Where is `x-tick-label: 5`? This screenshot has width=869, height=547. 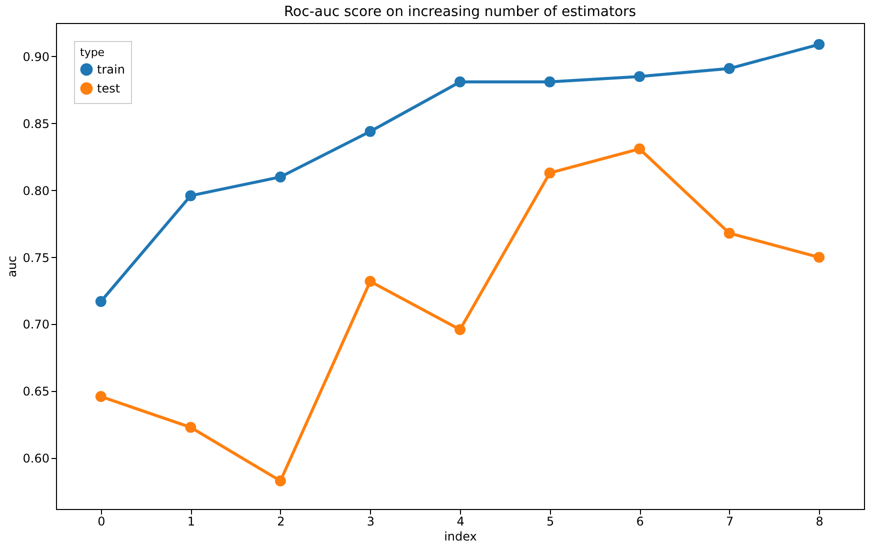
x-tick-label: 5 is located at coordinates (550, 521).